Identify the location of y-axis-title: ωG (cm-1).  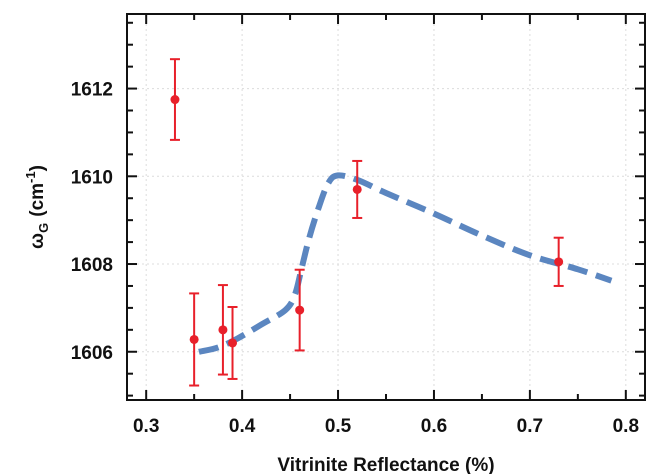
(37, 207).